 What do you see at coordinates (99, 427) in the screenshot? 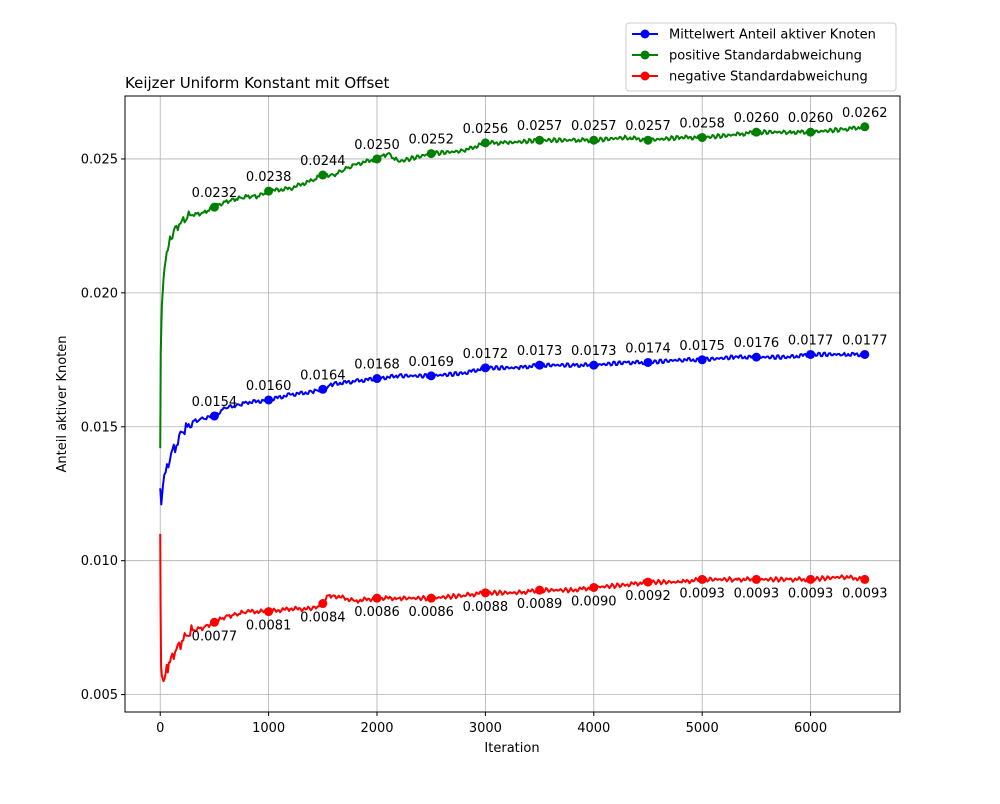
I see `y-tick-label: 0.015` at bounding box center [99, 427].